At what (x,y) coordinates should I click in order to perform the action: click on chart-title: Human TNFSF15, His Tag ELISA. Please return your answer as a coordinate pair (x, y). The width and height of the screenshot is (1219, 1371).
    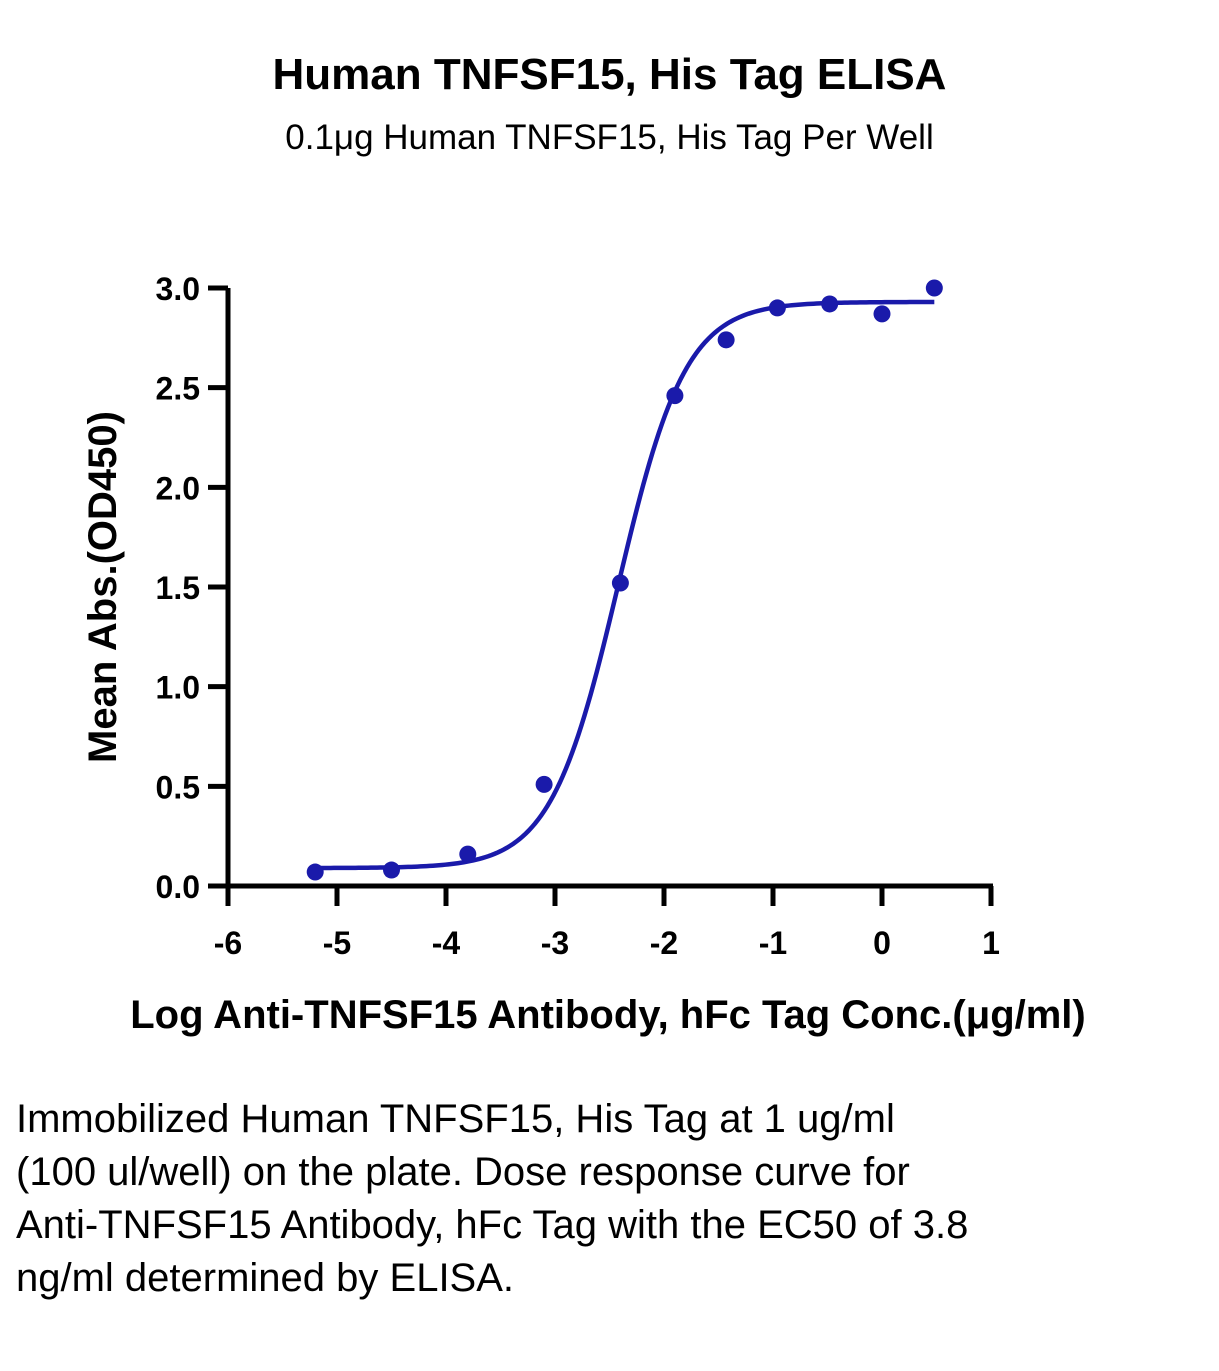
    Looking at the image, I should click on (609, 74).